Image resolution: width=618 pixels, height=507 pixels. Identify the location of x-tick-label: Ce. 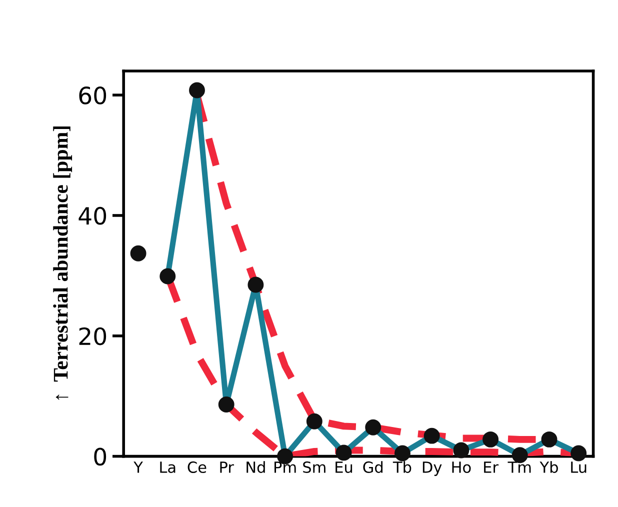
(197, 467).